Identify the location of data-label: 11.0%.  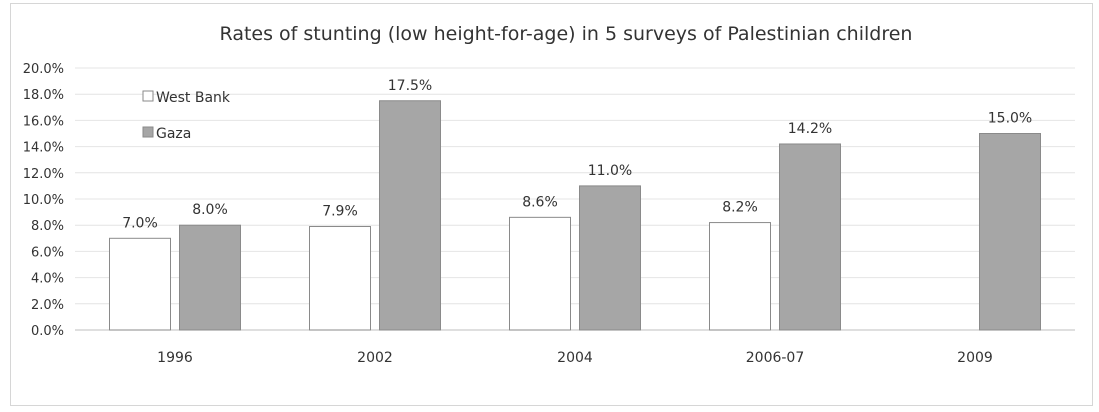
(610, 171).